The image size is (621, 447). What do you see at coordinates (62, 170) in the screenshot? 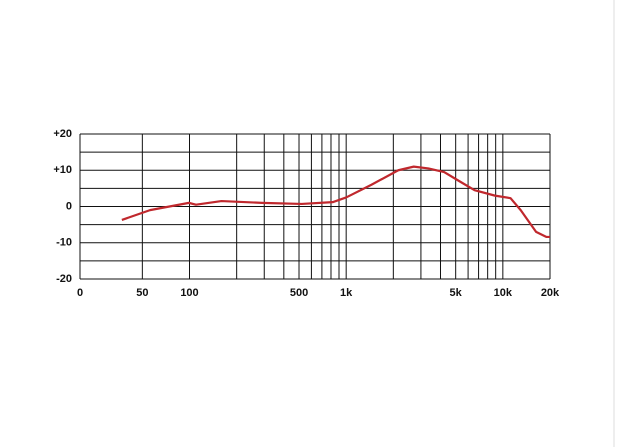
I see `y-tick-label: +10` at bounding box center [62, 170].